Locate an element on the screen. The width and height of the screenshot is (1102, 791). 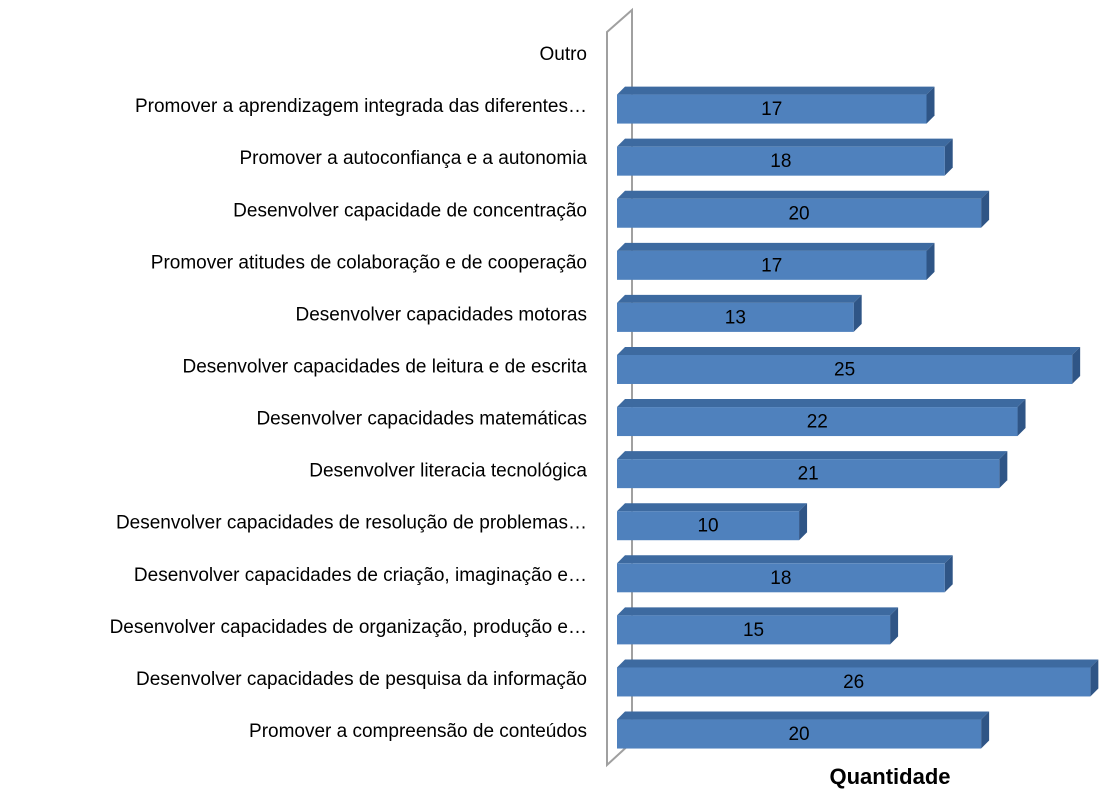
x-axis-title: Quantidade is located at coordinates (889, 776).